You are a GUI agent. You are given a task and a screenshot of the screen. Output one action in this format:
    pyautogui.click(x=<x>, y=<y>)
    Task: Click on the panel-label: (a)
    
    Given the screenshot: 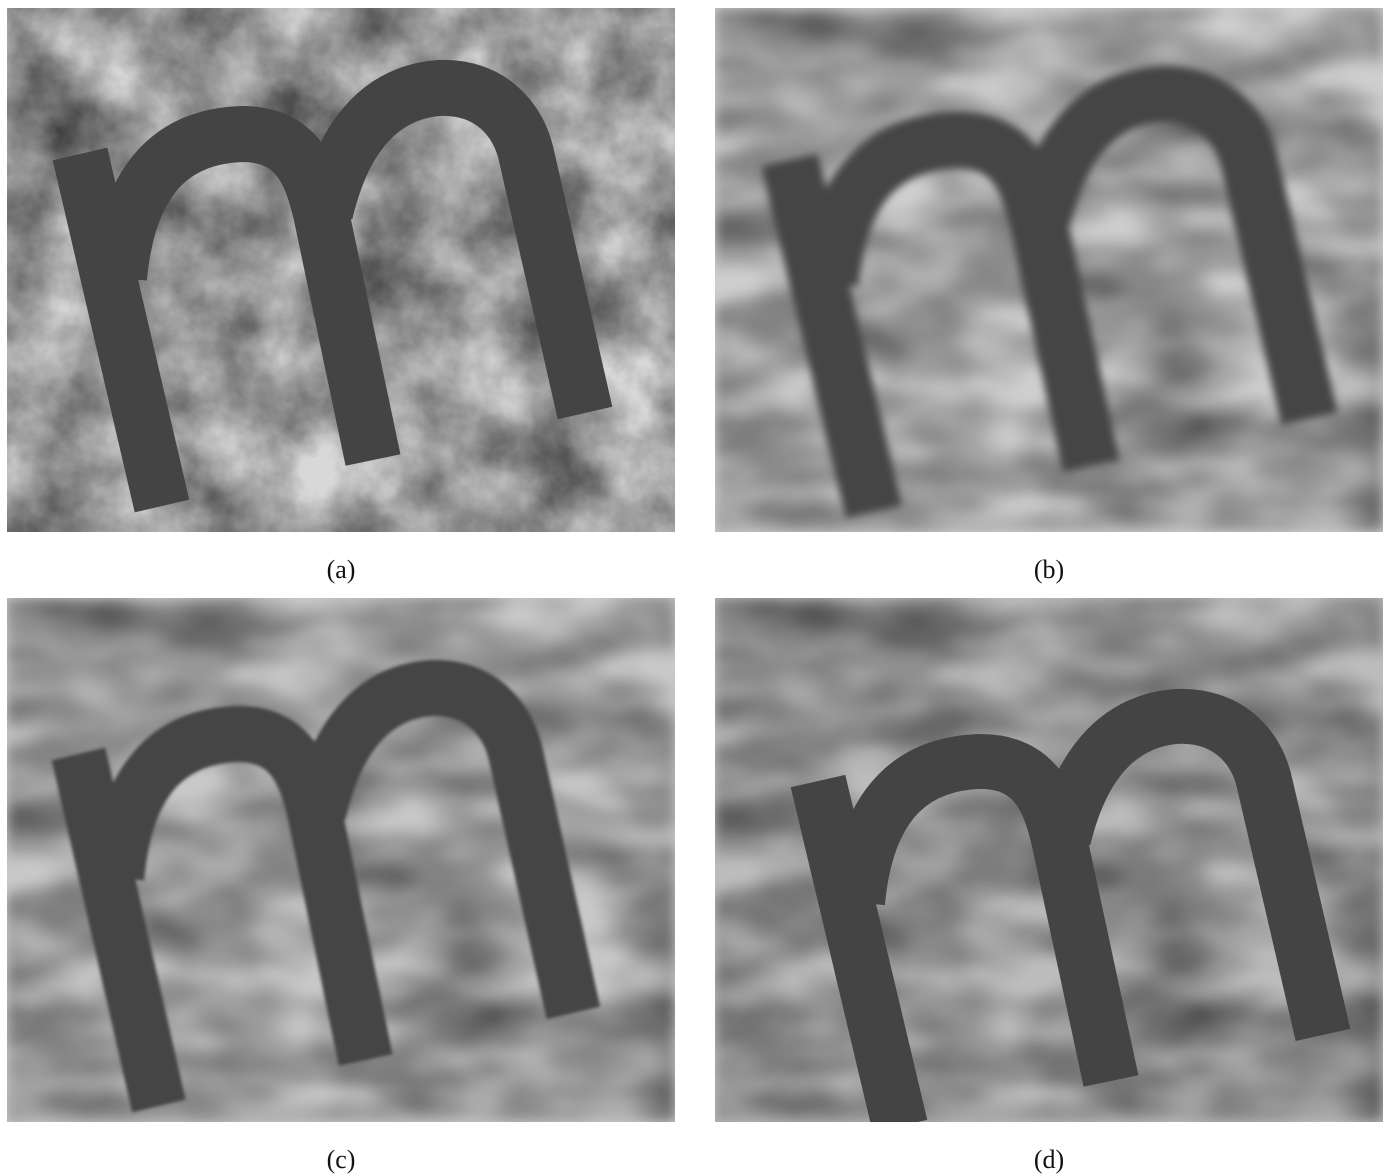 What is the action you would take?
    pyautogui.click(x=341, y=569)
    